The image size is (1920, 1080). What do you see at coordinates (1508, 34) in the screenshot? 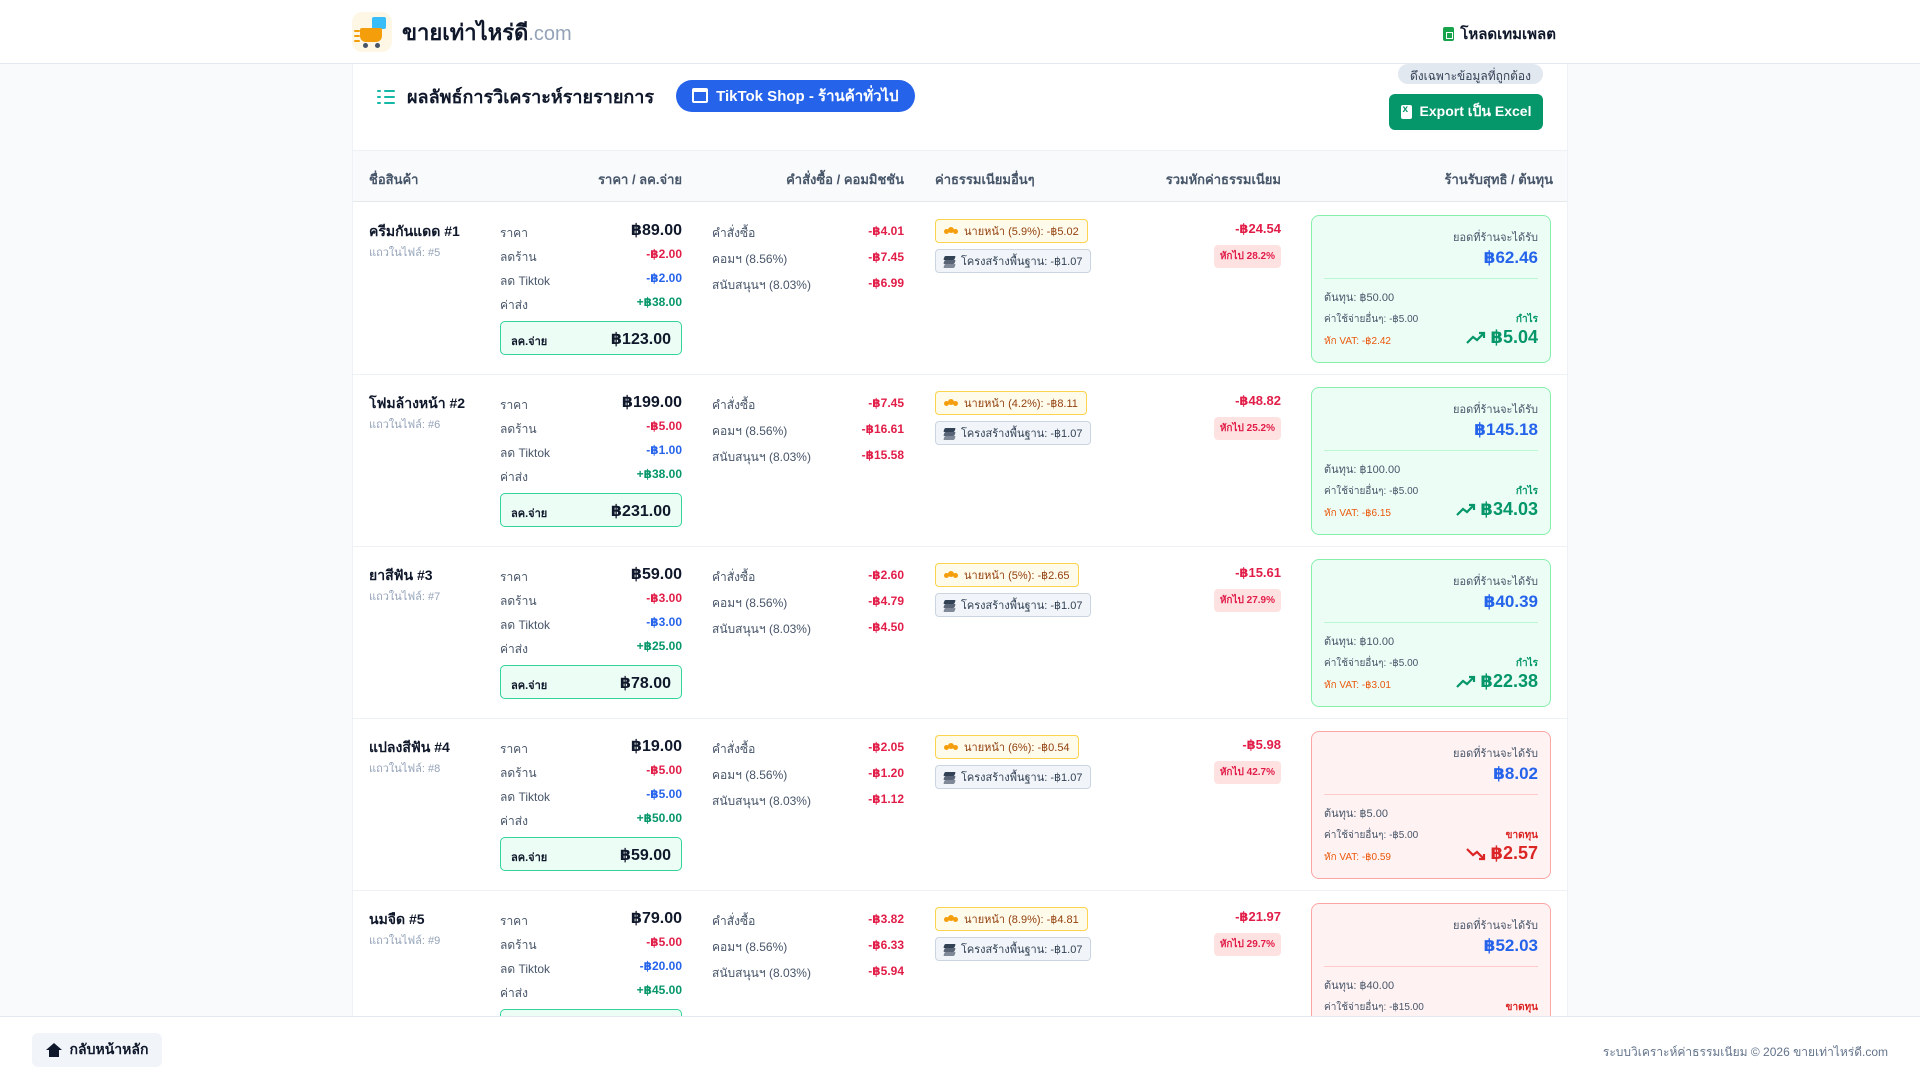
I see `download-template-label: โหลดเทมเพลต` at bounding box center [1508, 34].